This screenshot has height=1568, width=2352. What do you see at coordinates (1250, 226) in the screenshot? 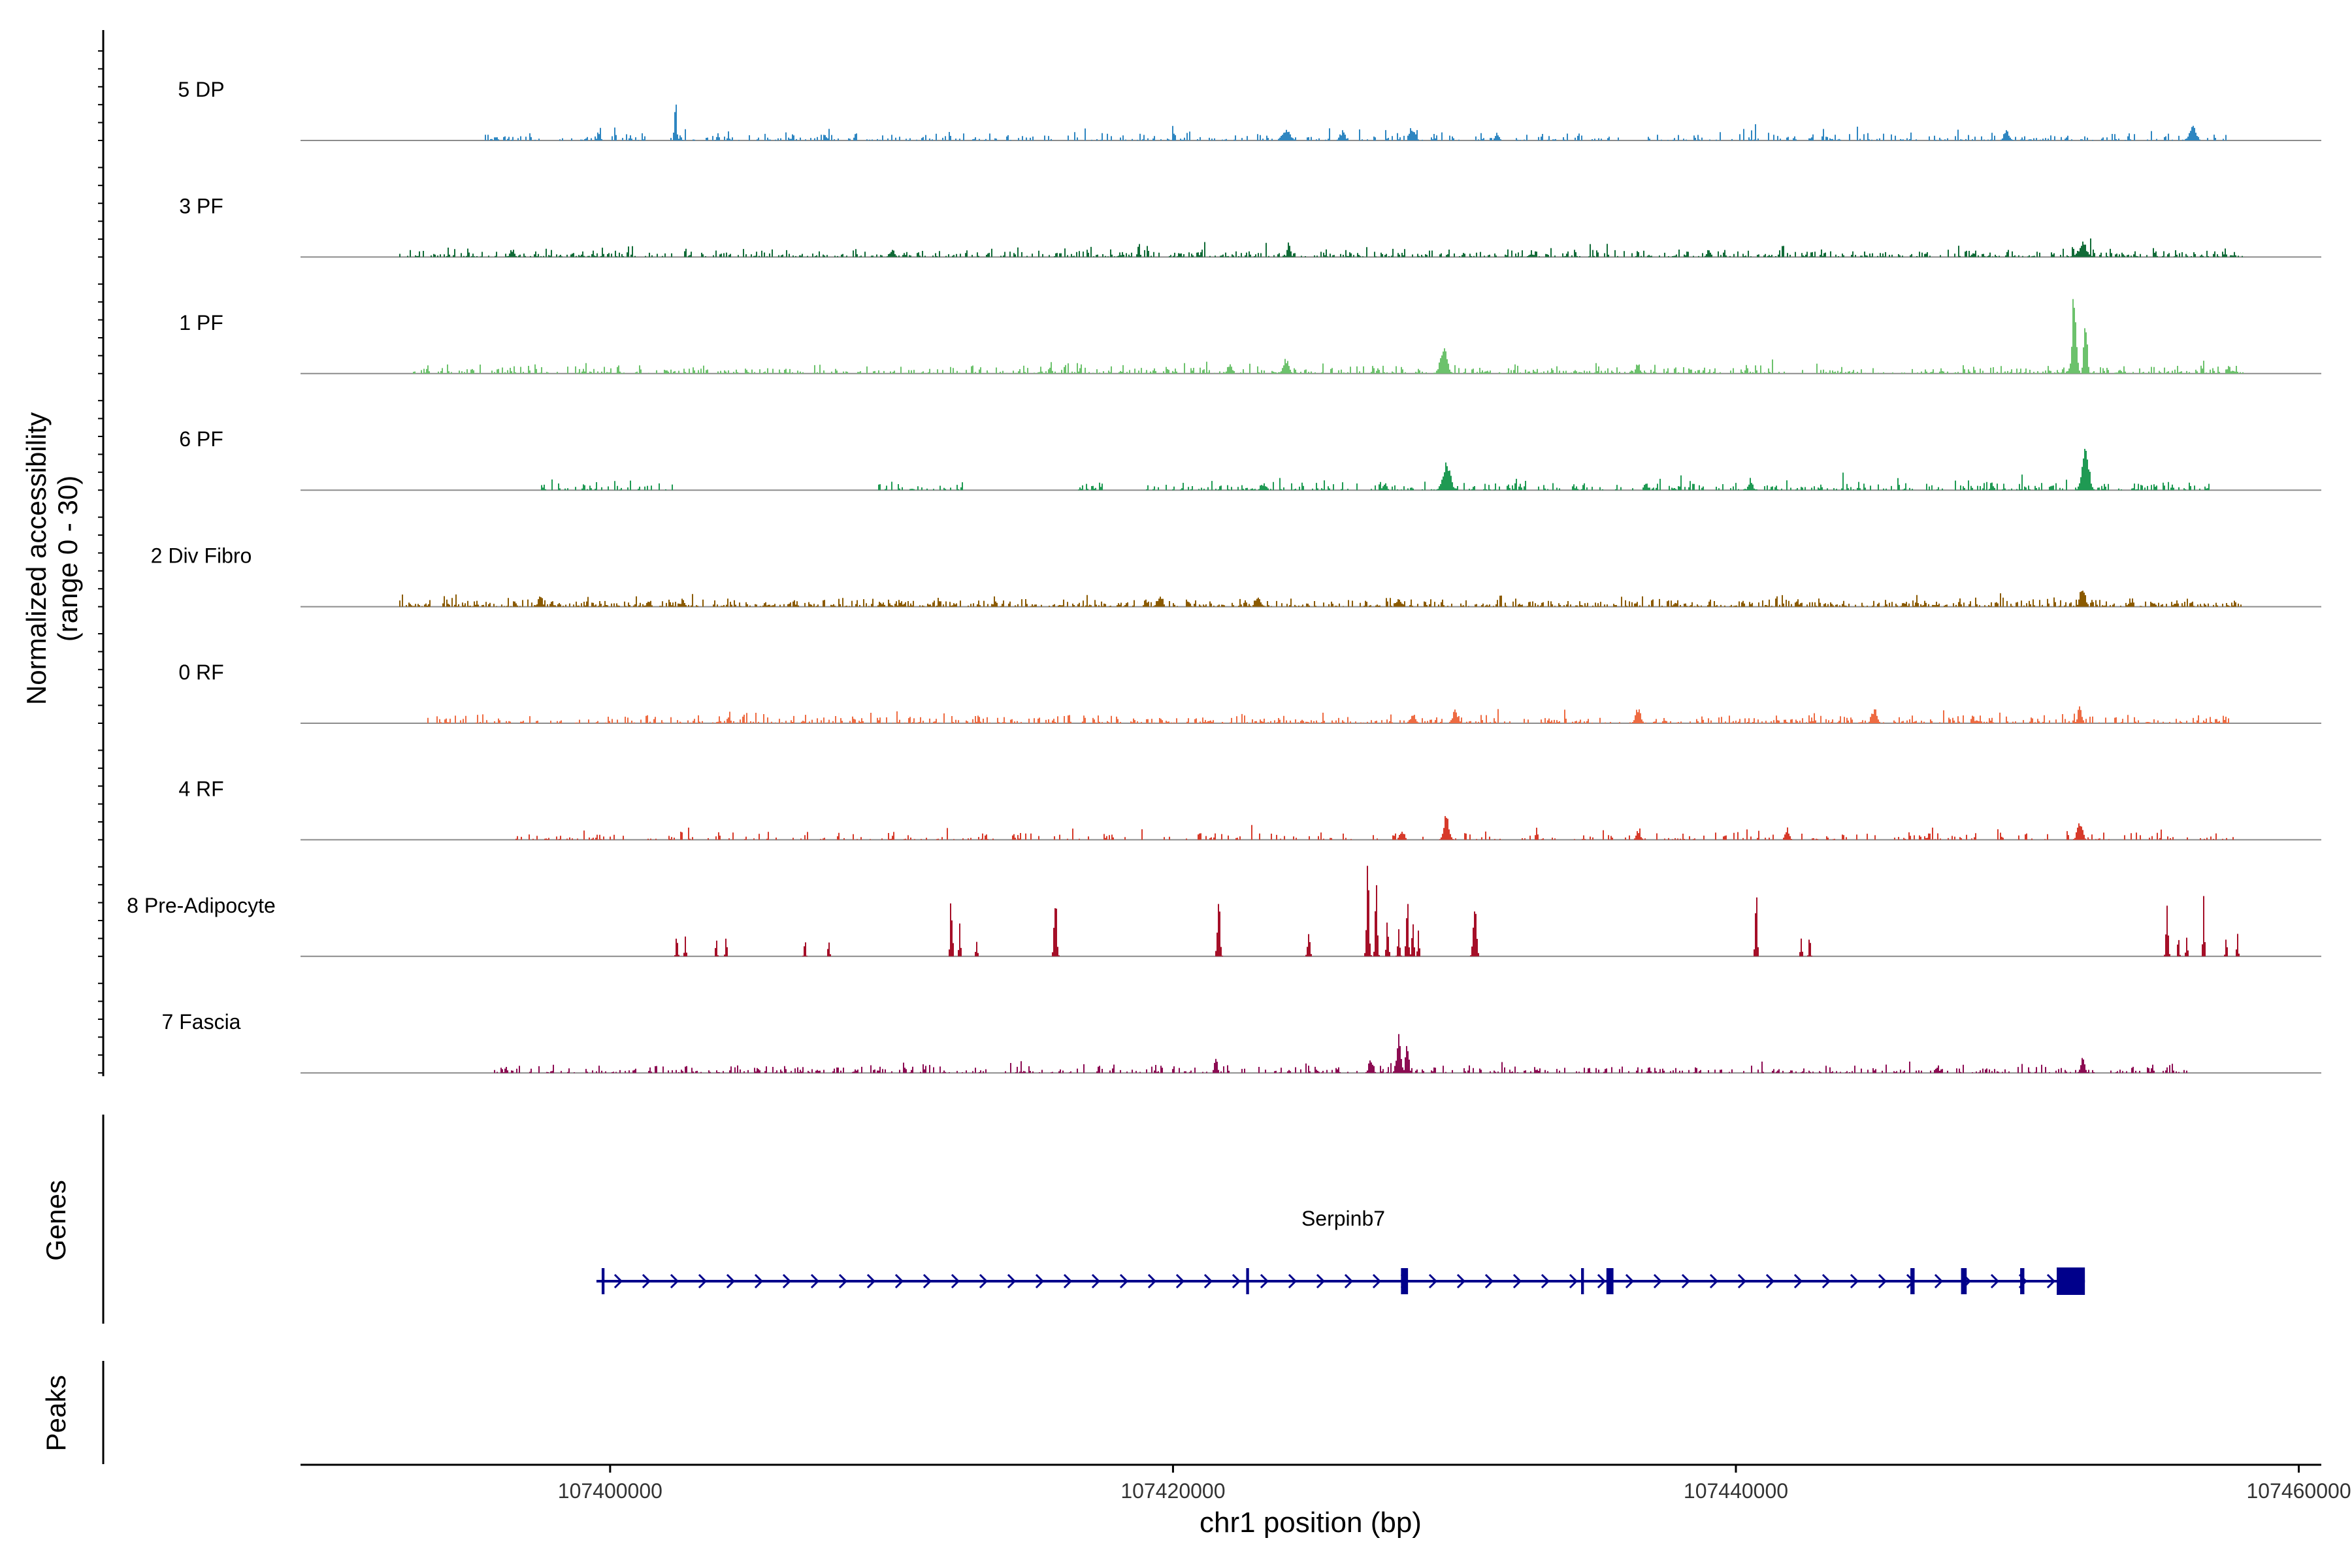
I see `track-1: 3 PF` at bounding box center [1250, 226].